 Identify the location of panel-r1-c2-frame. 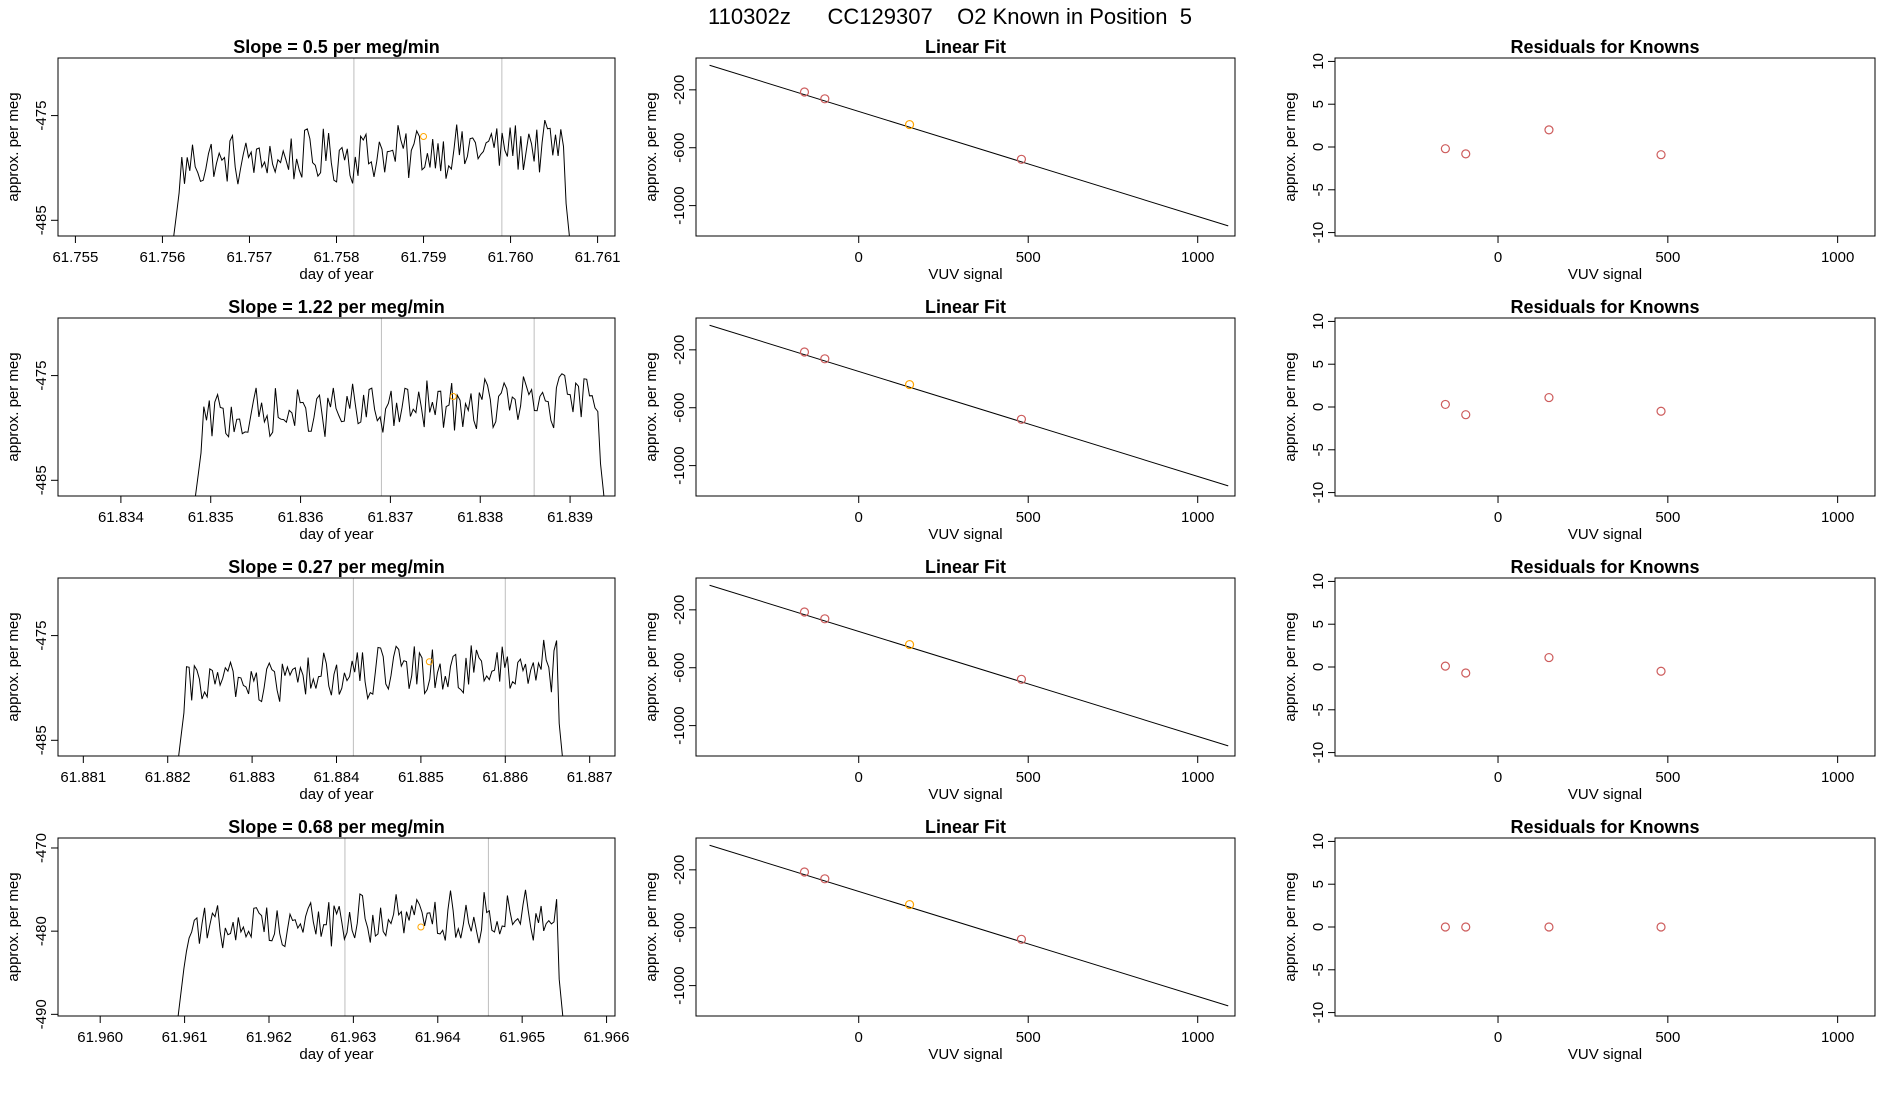
(965, 147).